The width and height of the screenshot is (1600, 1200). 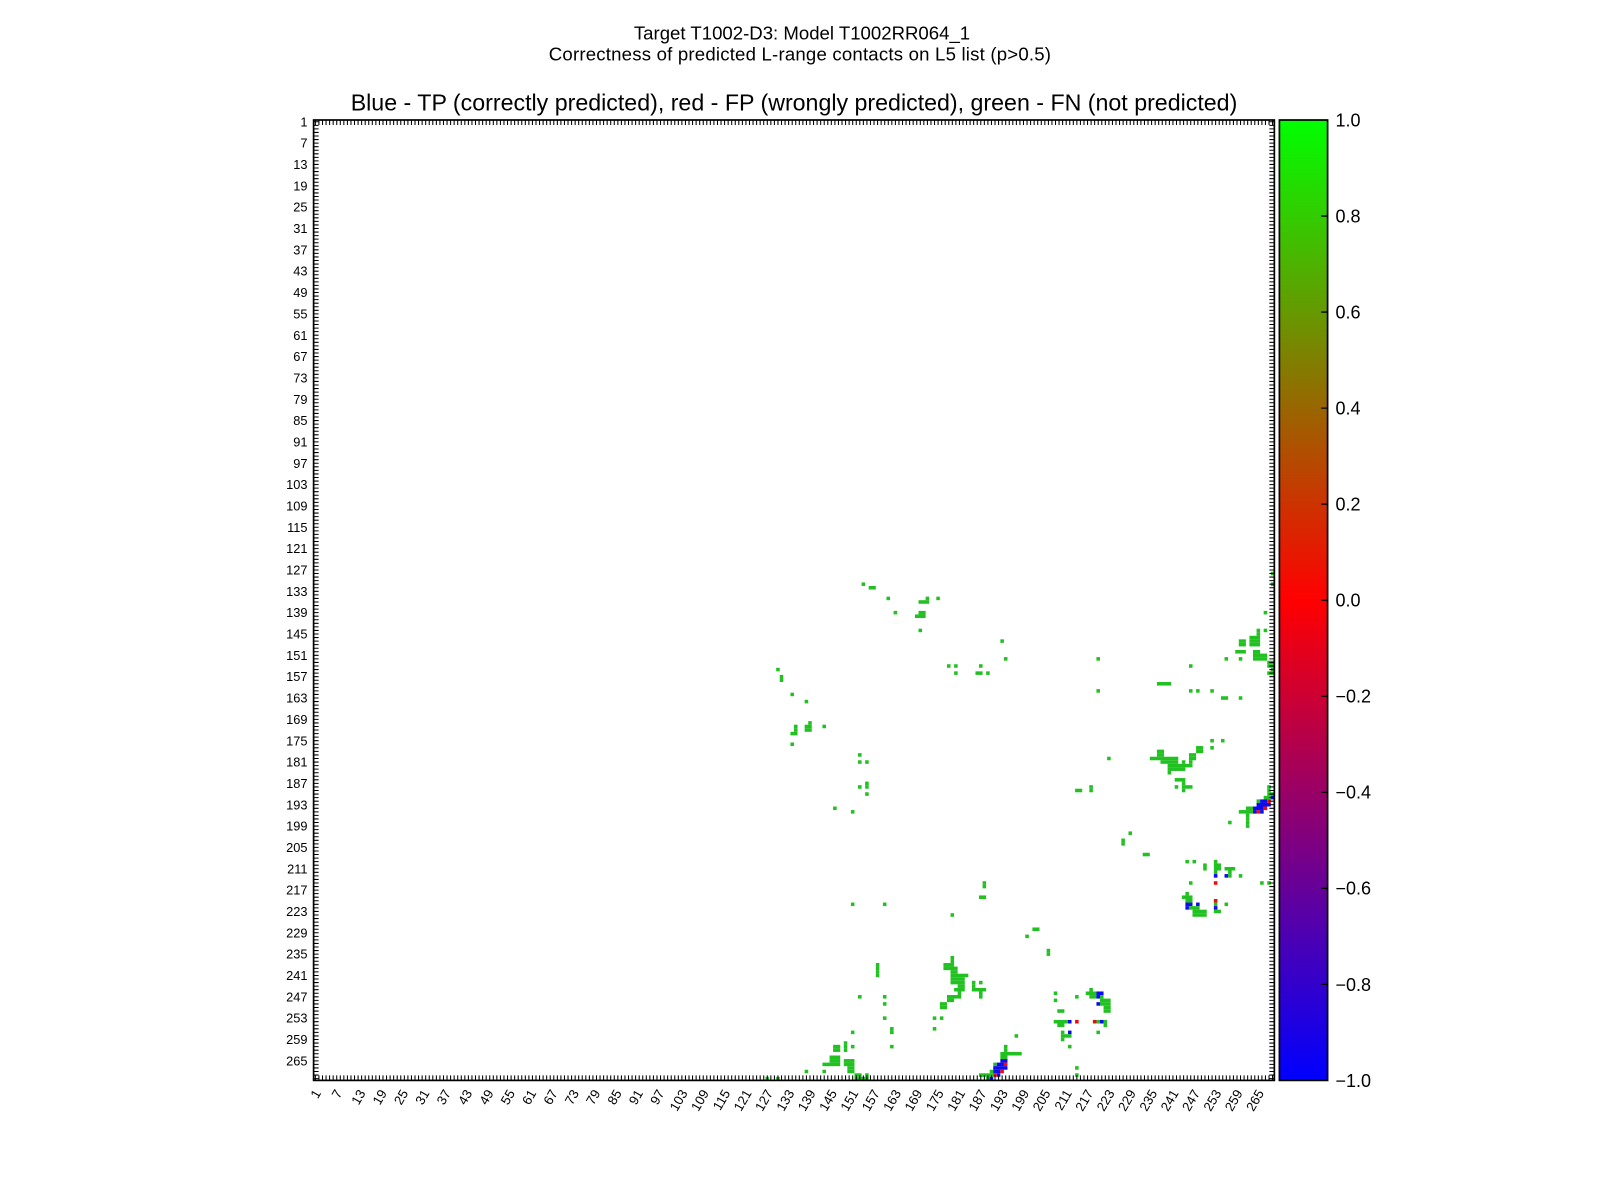 I want to click on svg-text: 169, so click(x=296, y=719).